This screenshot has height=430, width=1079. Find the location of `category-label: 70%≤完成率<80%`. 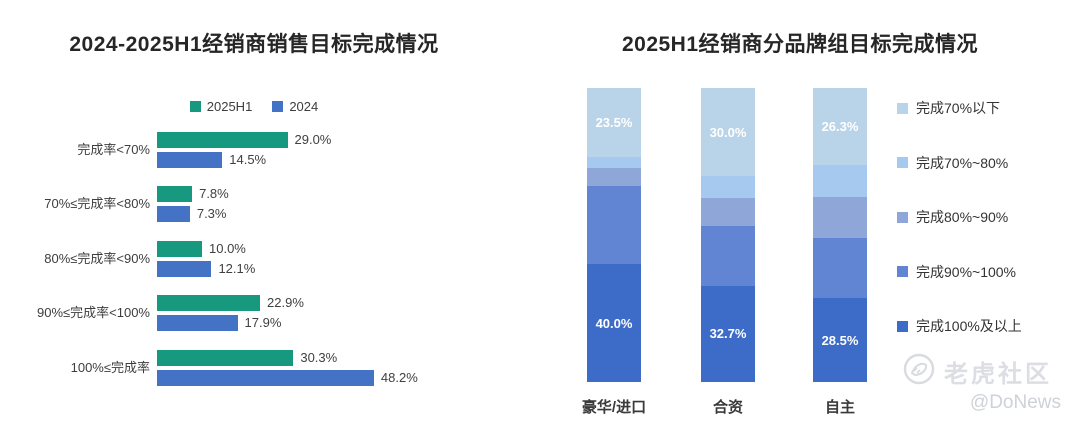

category-label: 70%≤完成率<80% is located at coordinates (97, 204).